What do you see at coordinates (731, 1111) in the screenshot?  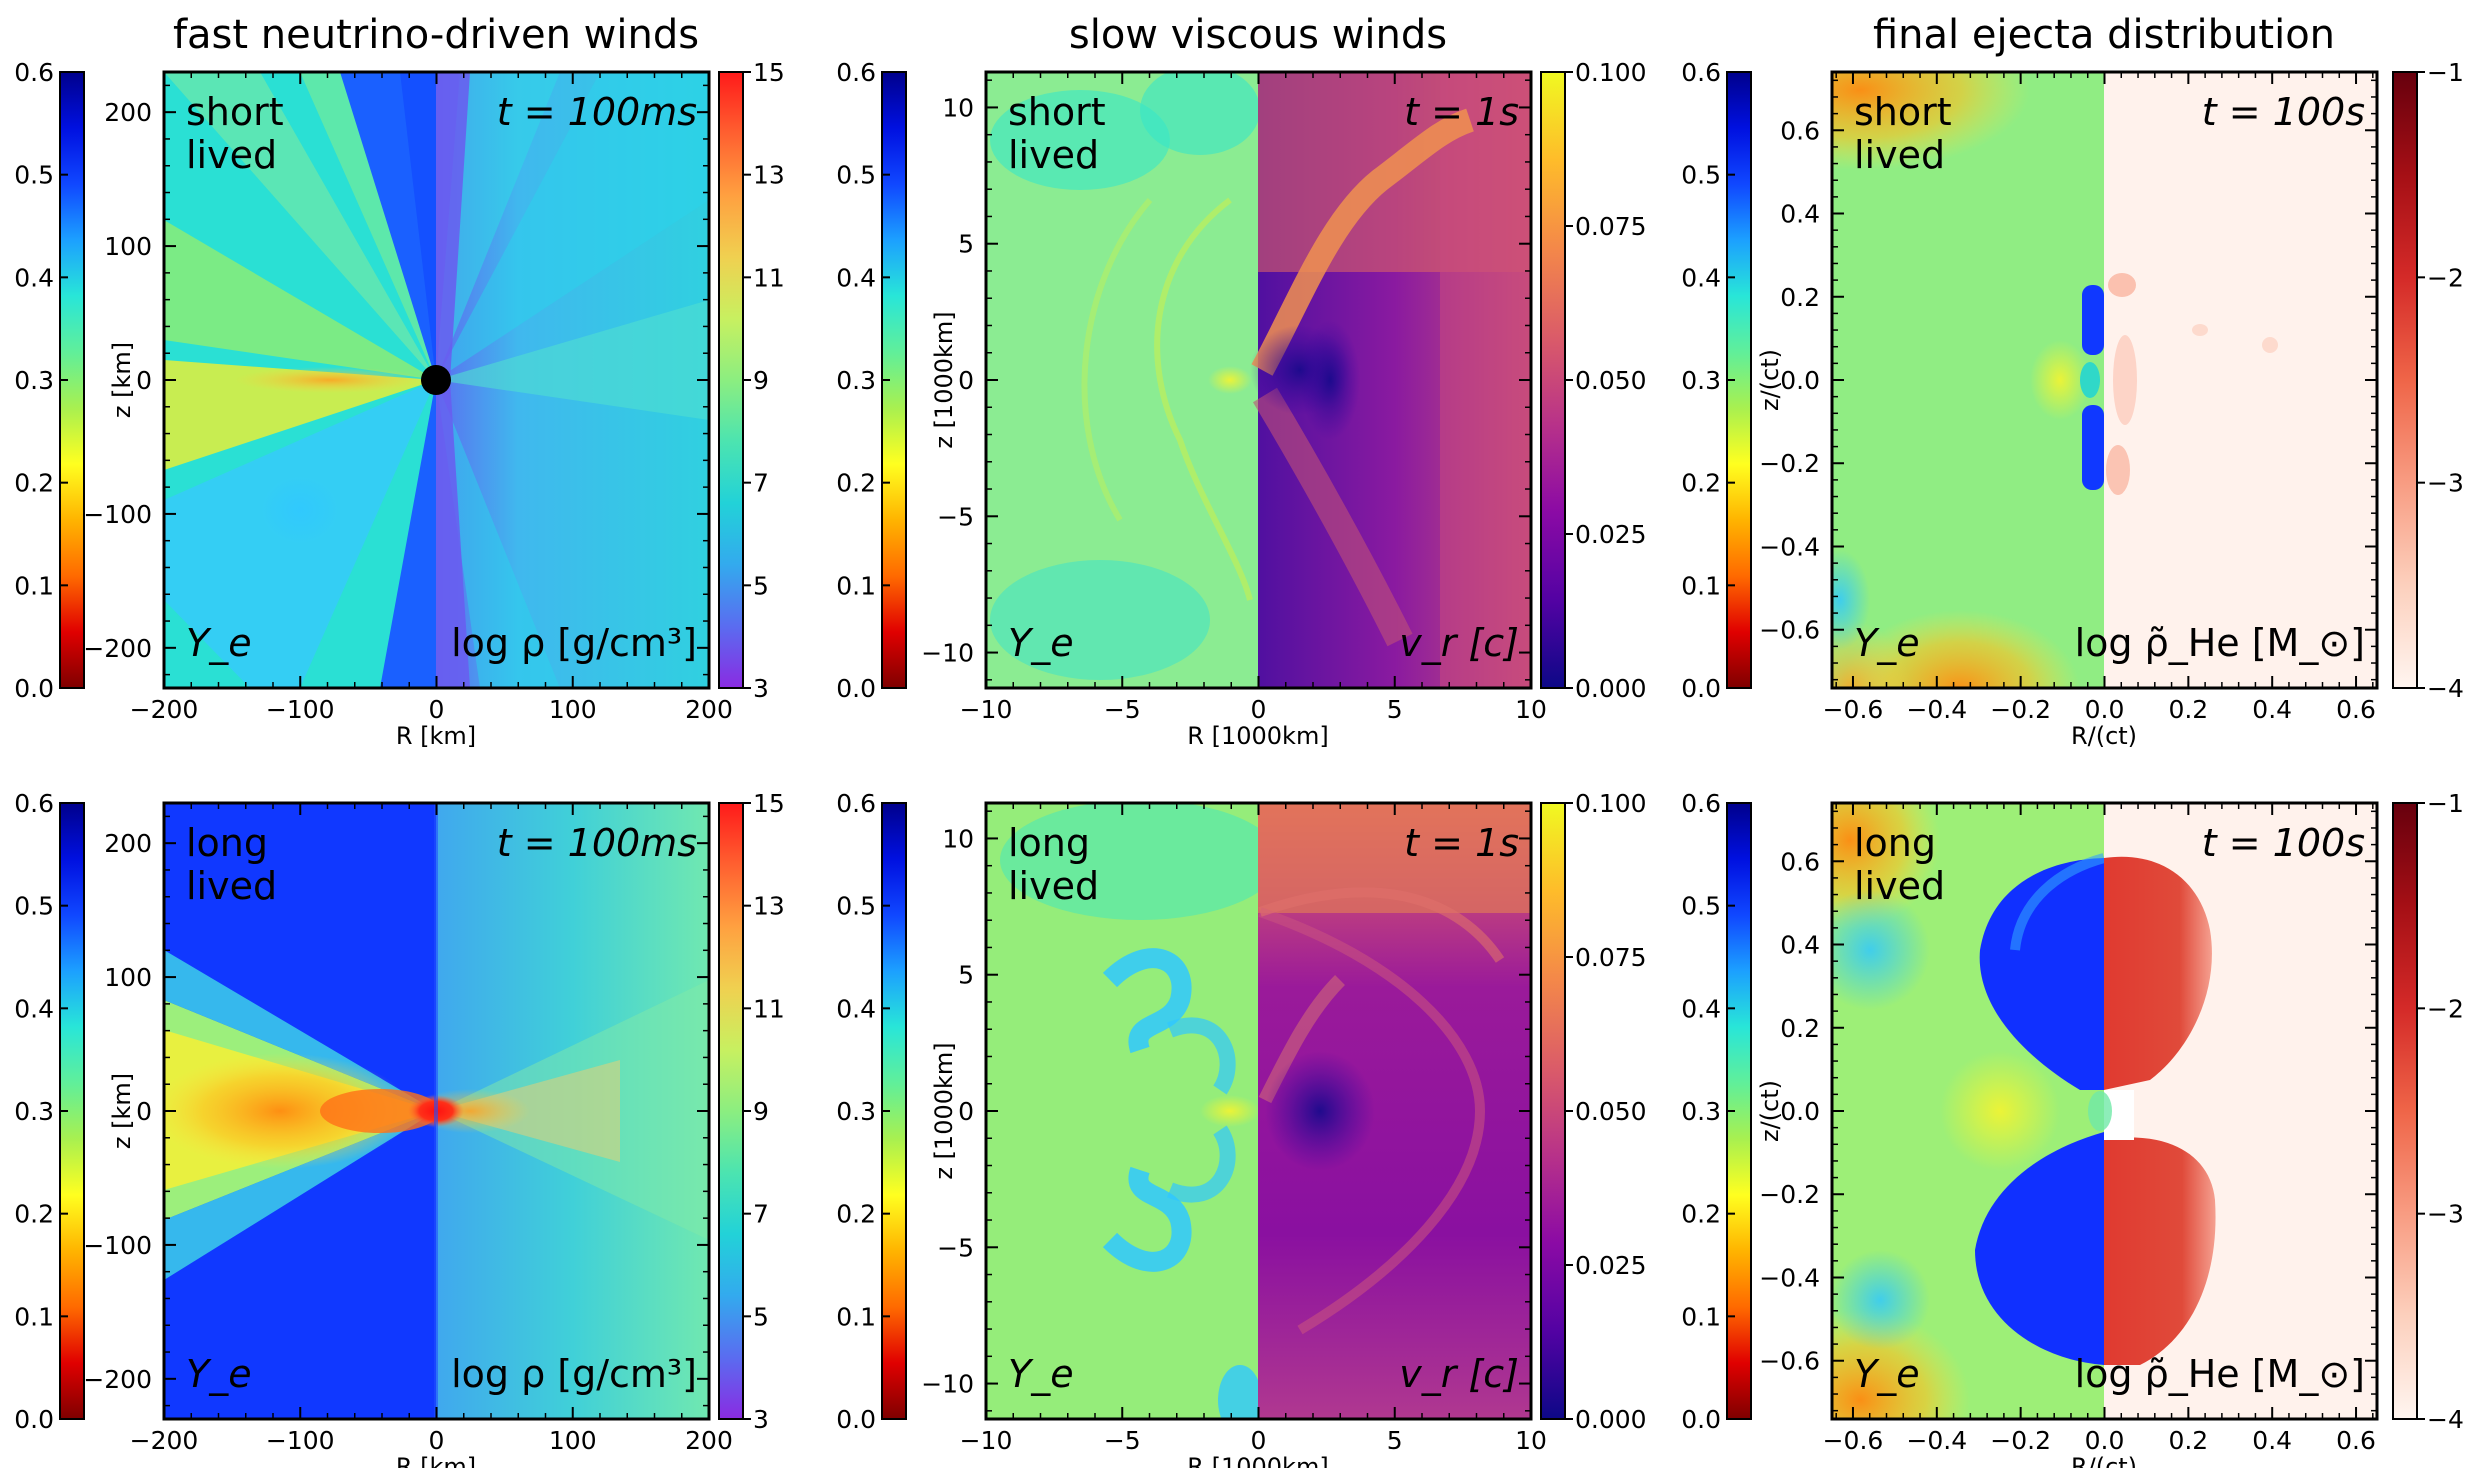 I see `colorbar-rho` at bounding box center [731, 1111].